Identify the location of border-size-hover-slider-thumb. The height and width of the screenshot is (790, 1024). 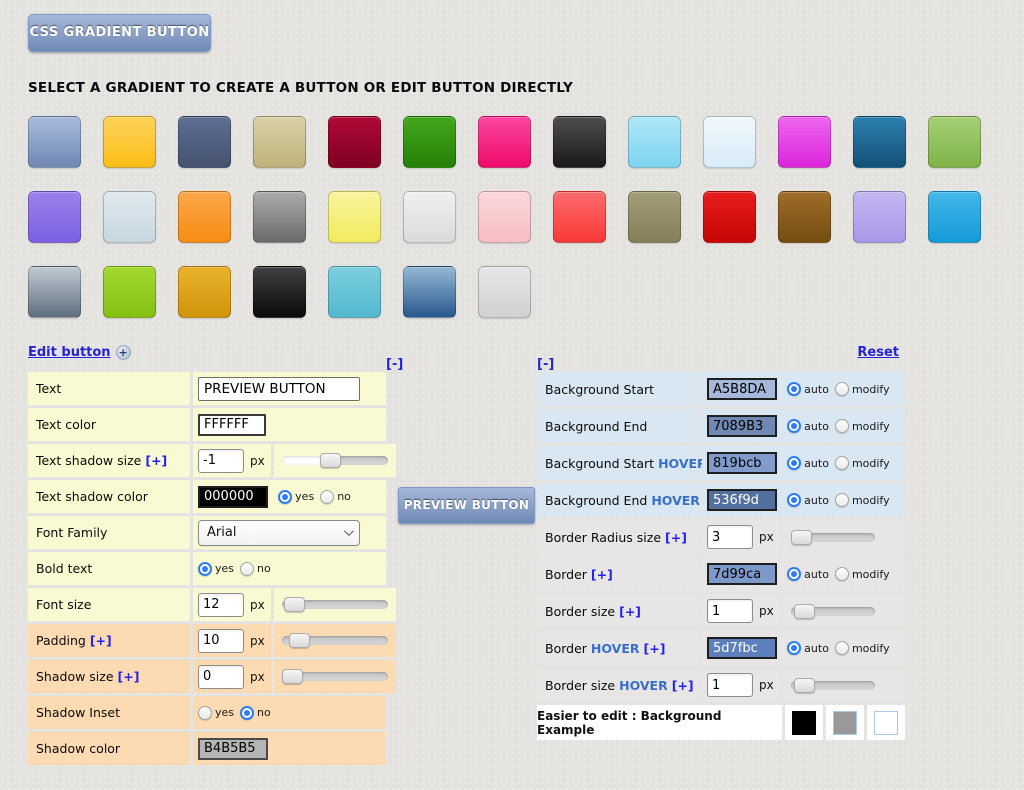
(805, 685).